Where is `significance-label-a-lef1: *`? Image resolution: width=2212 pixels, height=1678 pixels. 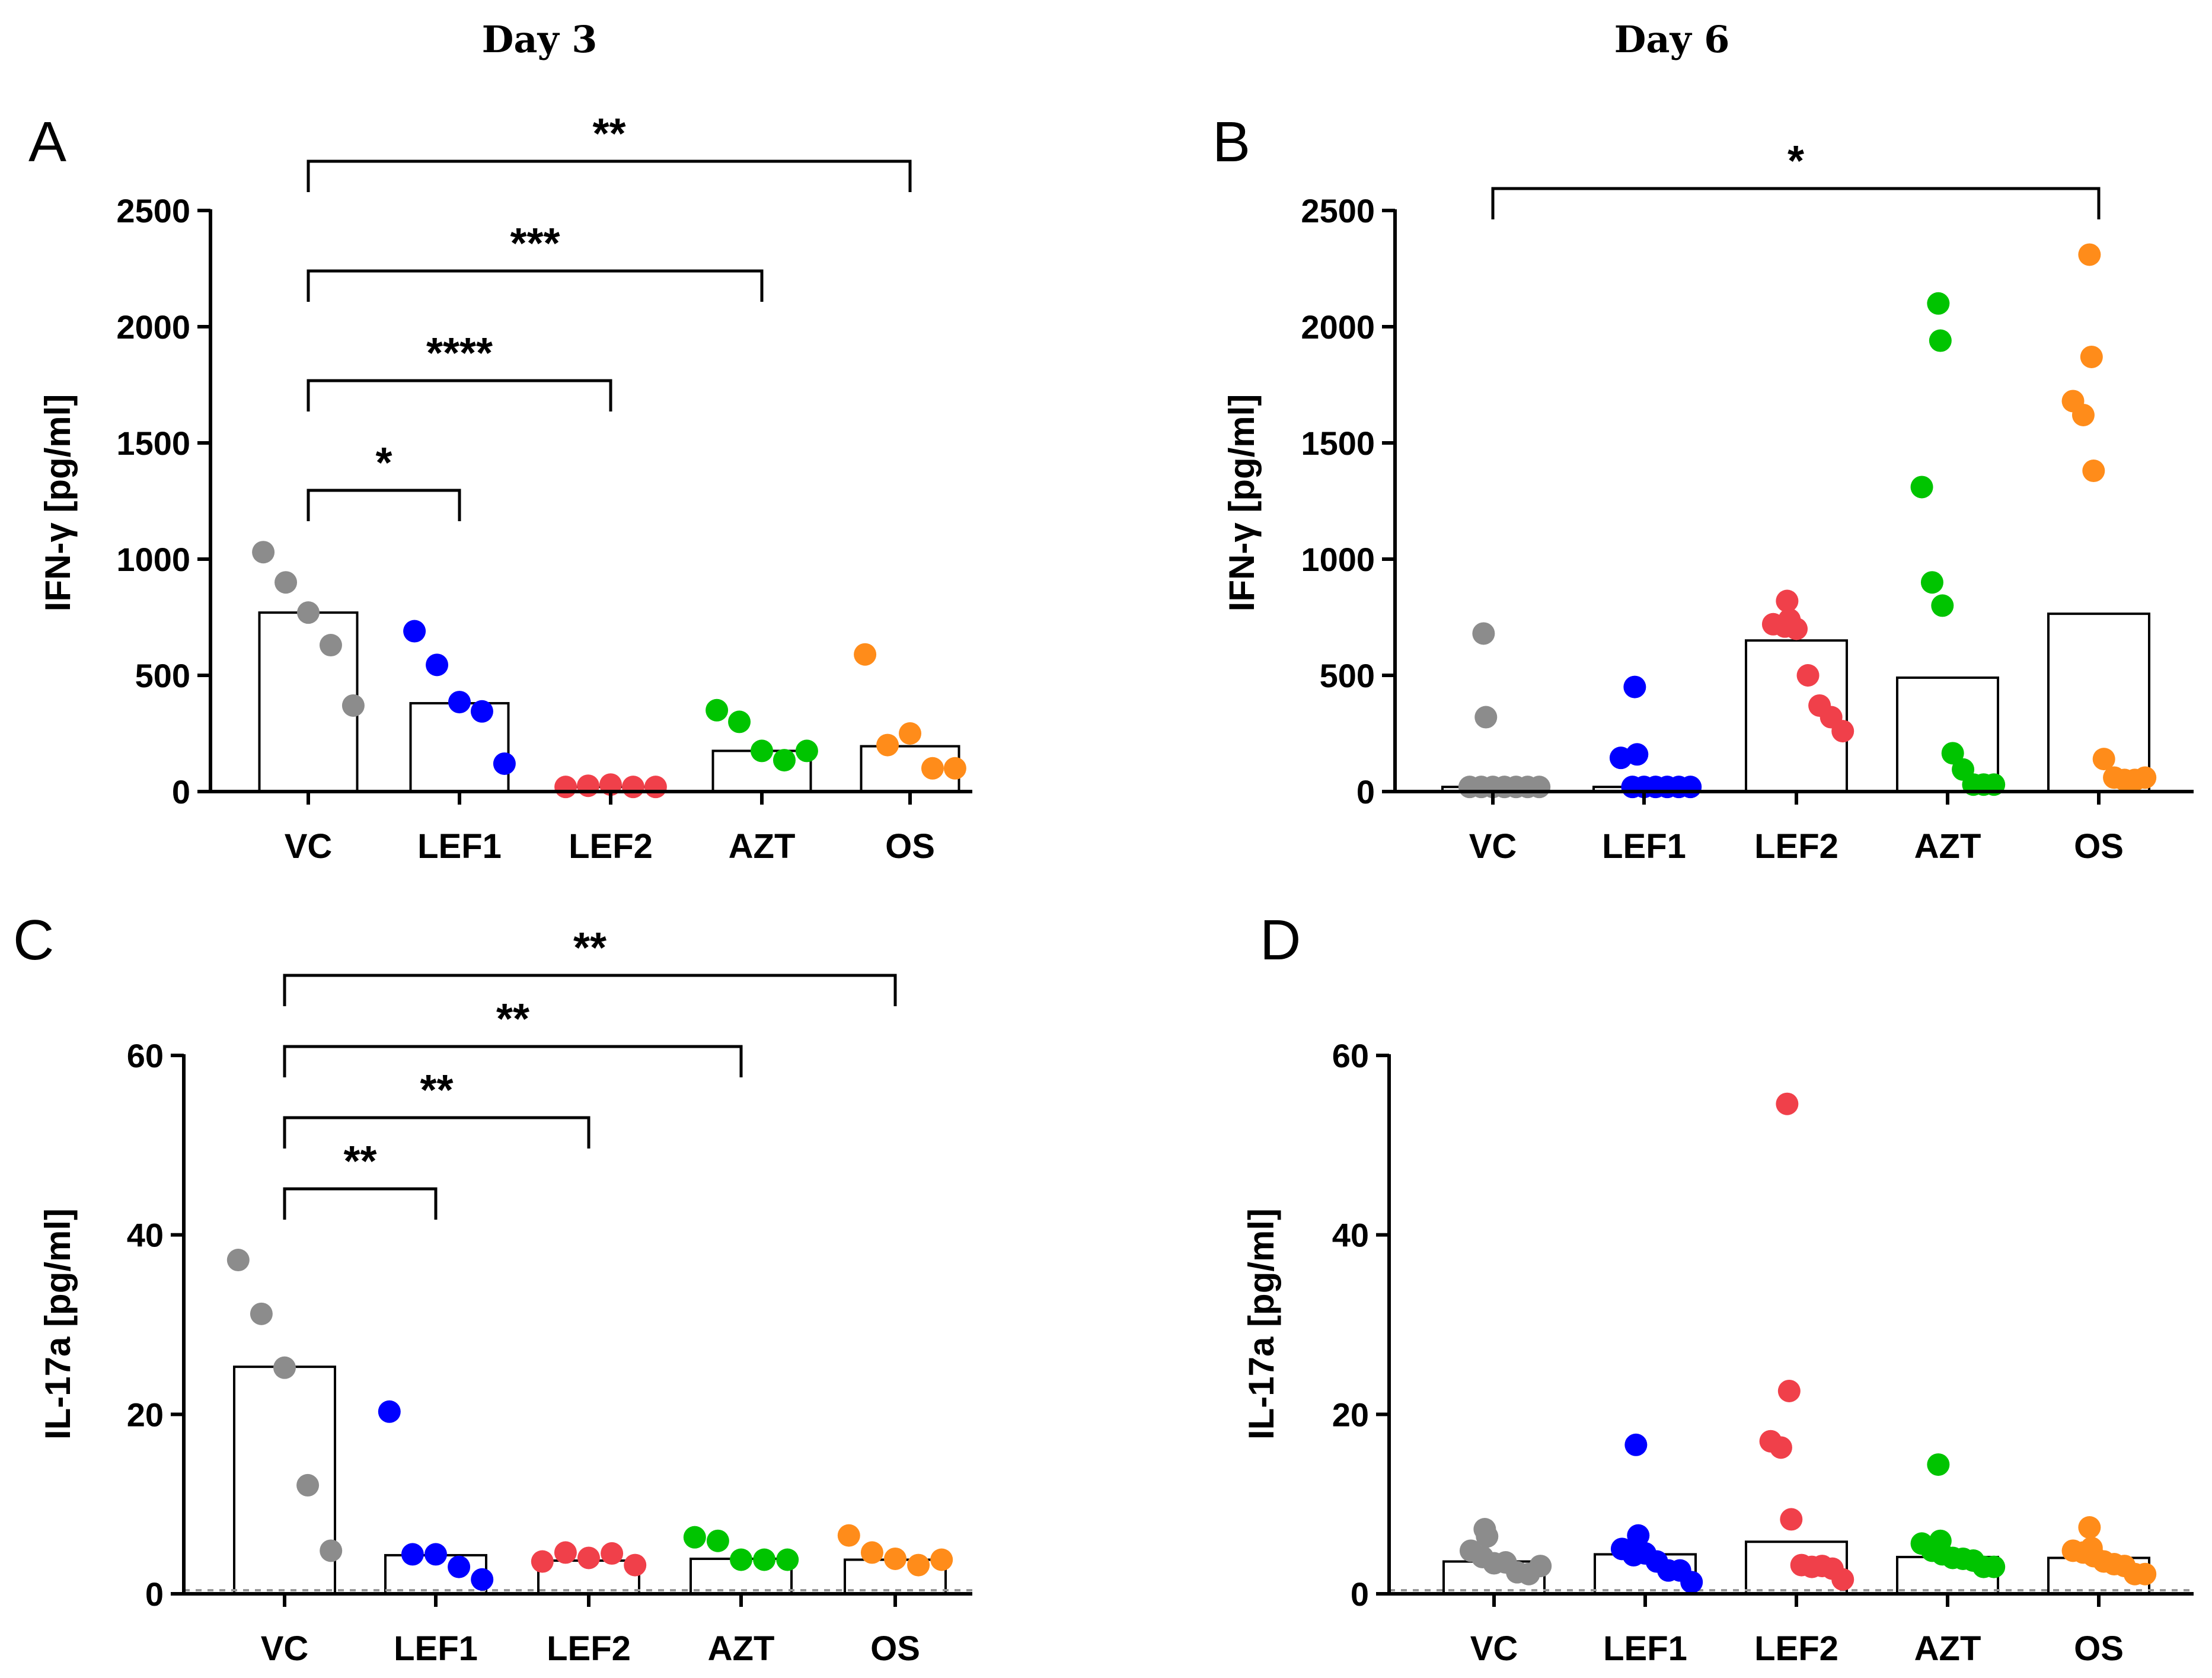 significance-label-a-lef1: * is located at coordinates (383, 463).